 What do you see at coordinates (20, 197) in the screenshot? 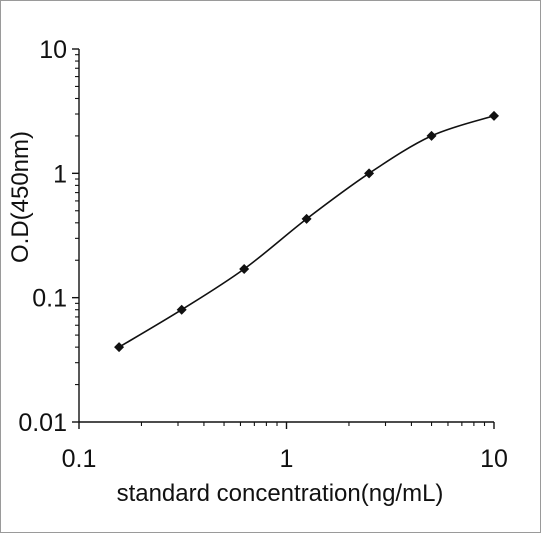
I see `y-axis-label: O.D(450nm)` at bounding box center [20, 197].